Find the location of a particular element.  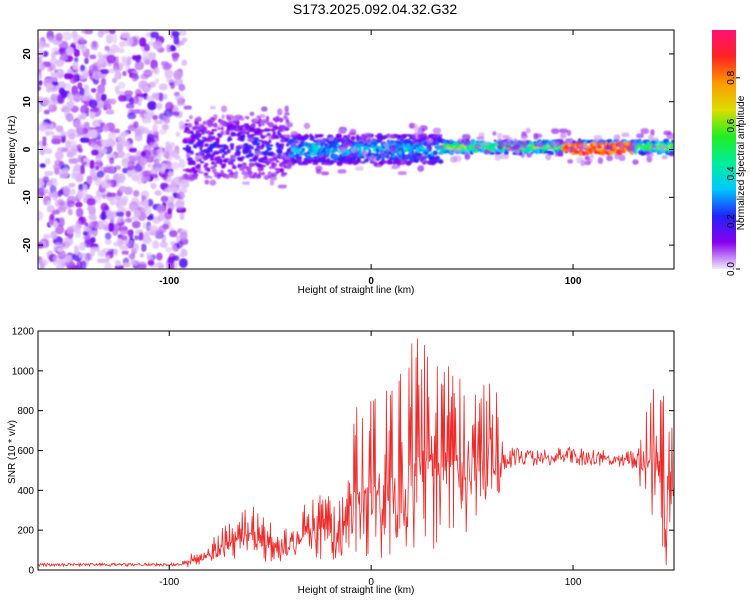

y-tick-label: 20 is located at coordinates (27, 54).